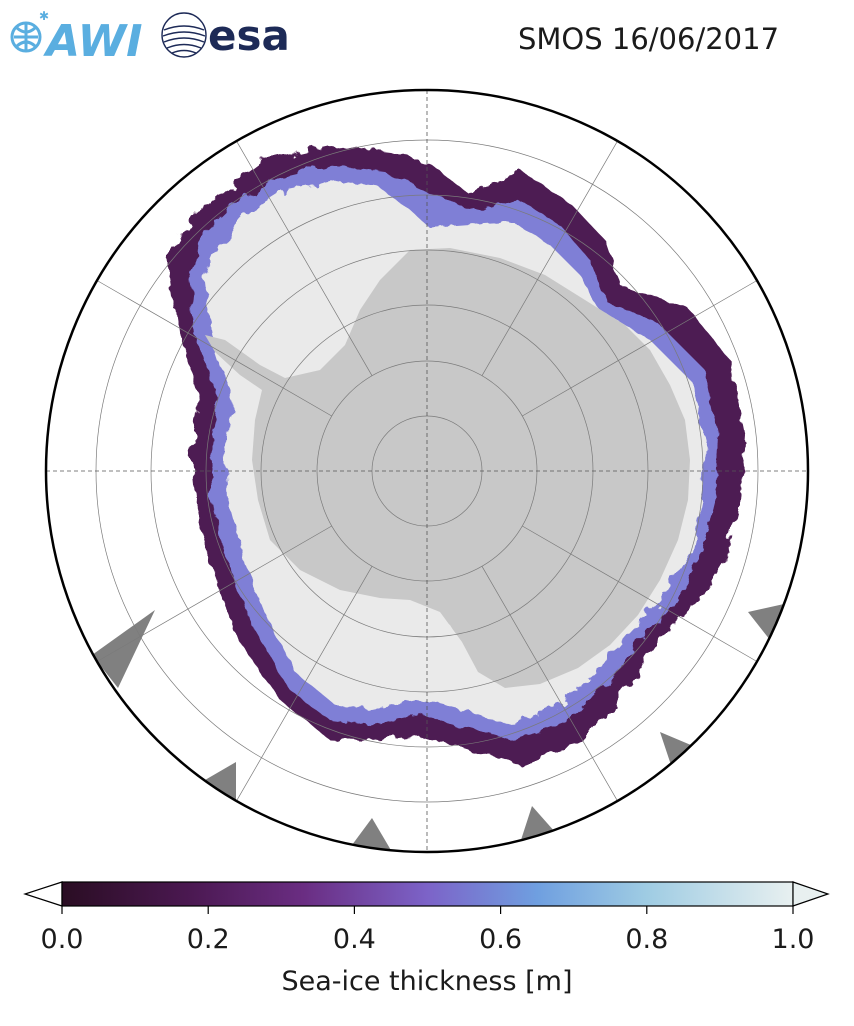 This screenshot has width=854, height=1026. What do you see at coordinates (354, 939) in the screenshot?
I see `colorbar-tick-label: 0.4` at bounding box center [354, 939].